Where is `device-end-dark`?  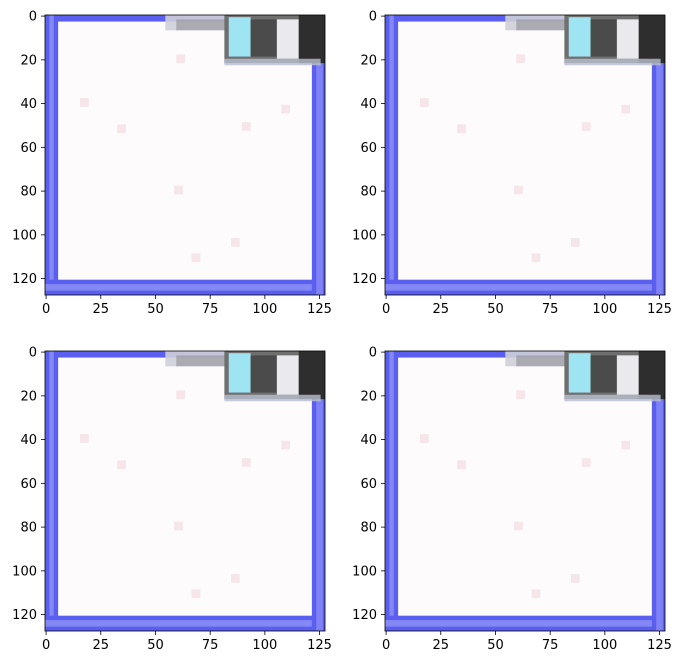 device-end-dark is located at coordinates (651, 39).